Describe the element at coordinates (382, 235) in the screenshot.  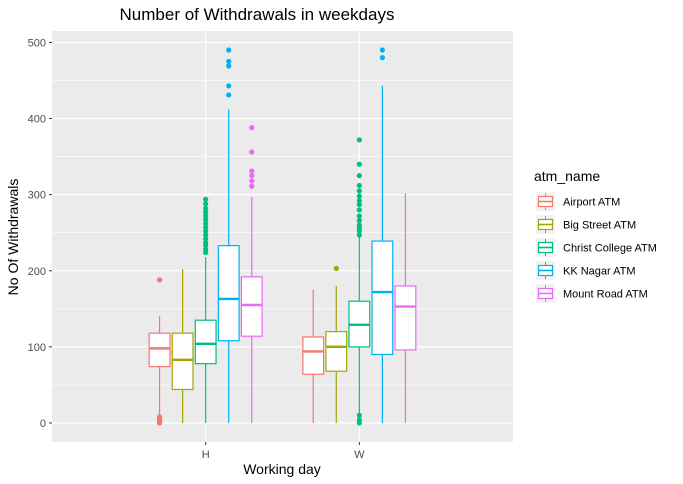
I see `box-kk-nagar-atm-W` at that location.